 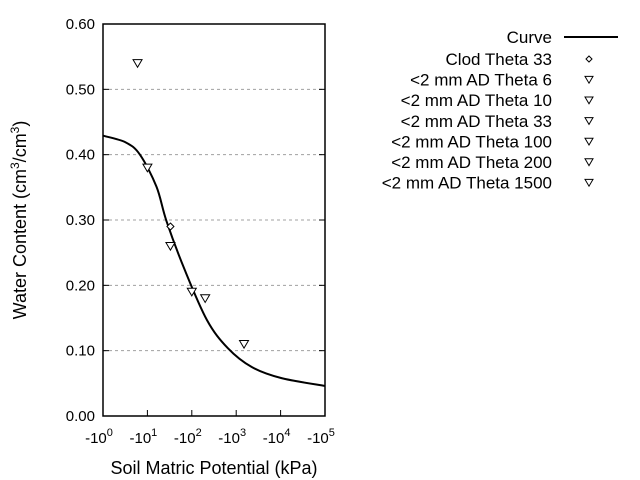 What do you see at coordinates (476, 121) in the screenshot?
I see `legend-label: <2 mm AD Theta 33` at bounding box center [476, 121].